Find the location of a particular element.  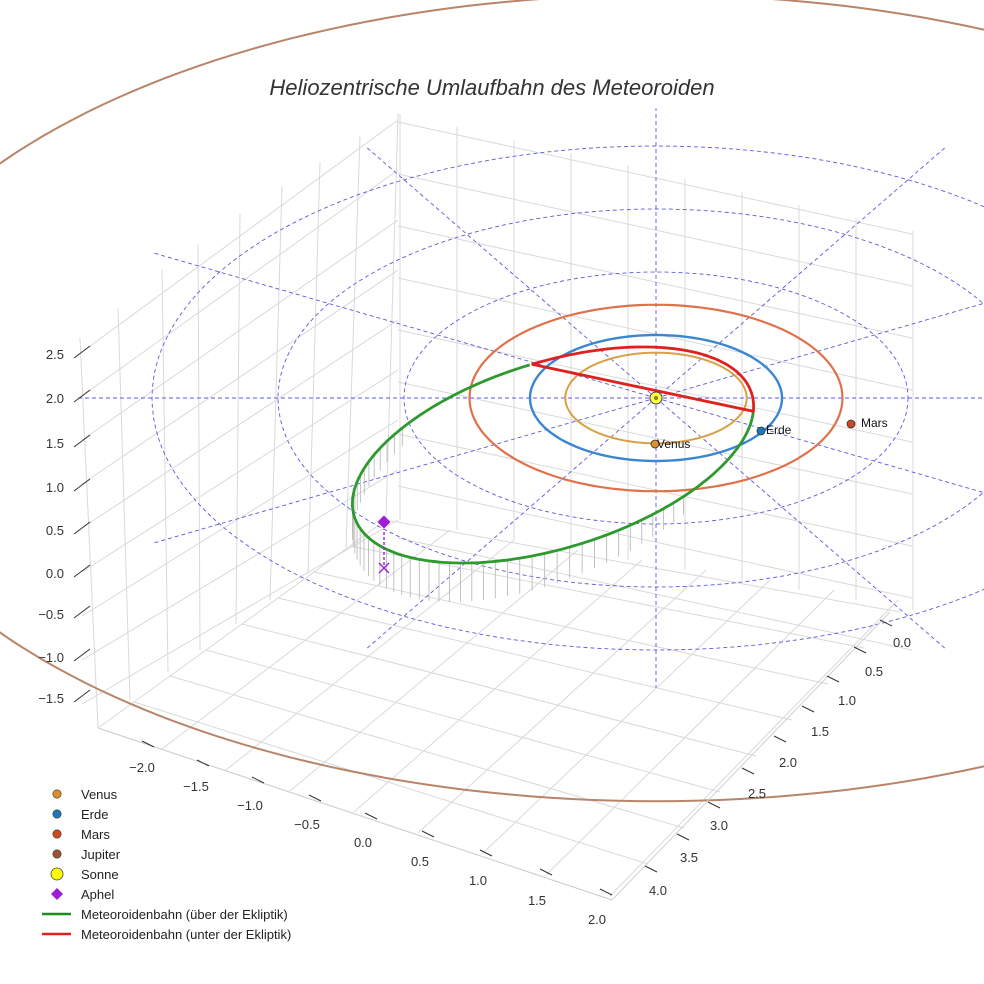

planet-mars: Mars is located at coordinates (867, 423).